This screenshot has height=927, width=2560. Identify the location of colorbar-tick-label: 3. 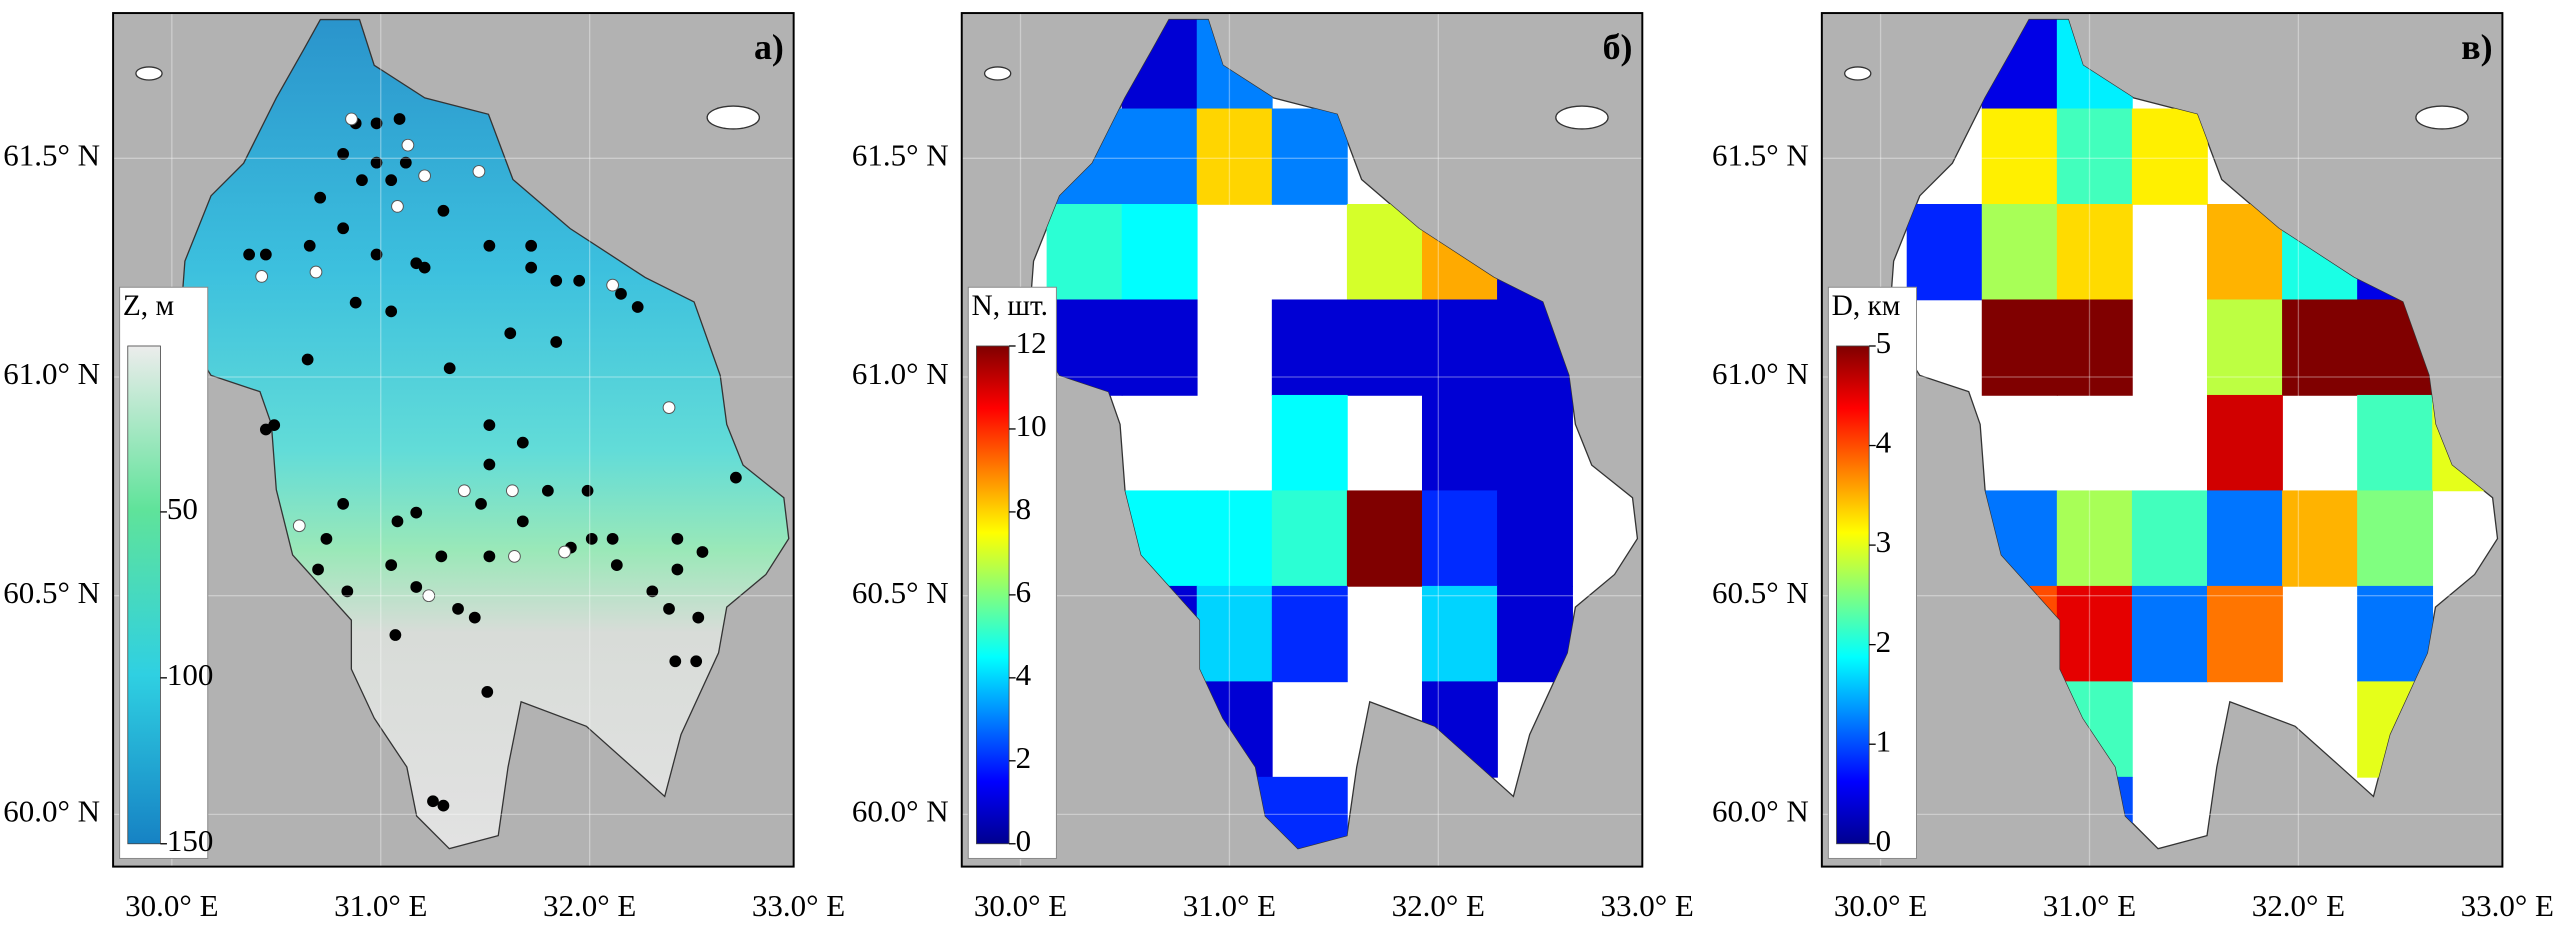
(1884, 541).